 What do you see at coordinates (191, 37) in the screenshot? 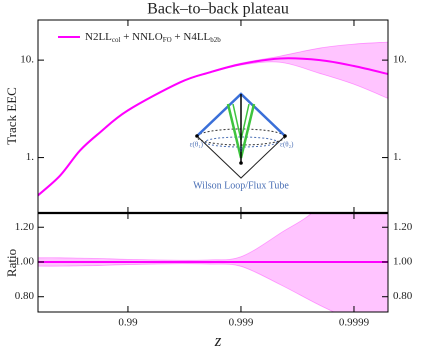
I see `legend-text: + N4LL` at bounding box center [191, 37].